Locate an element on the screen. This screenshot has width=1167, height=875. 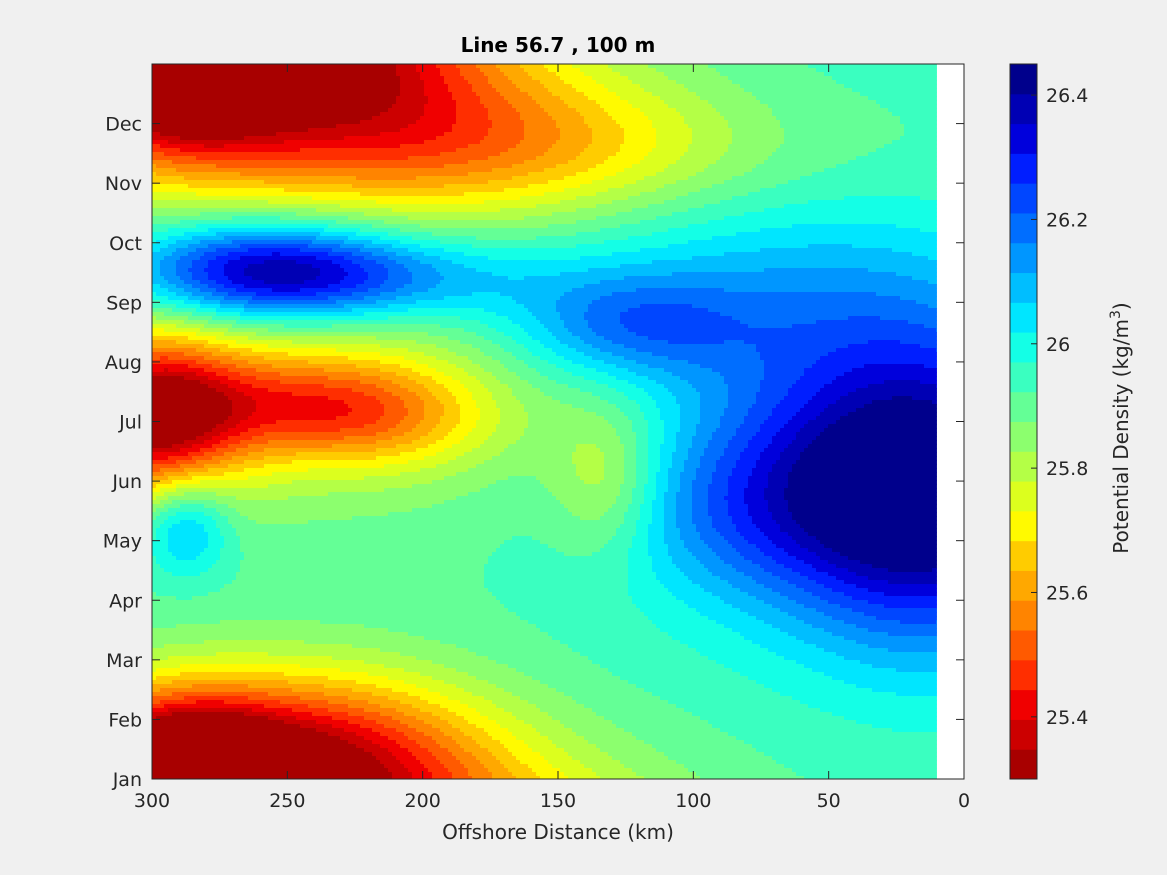
y-tick-label: May is located at coordinates (122, 542).